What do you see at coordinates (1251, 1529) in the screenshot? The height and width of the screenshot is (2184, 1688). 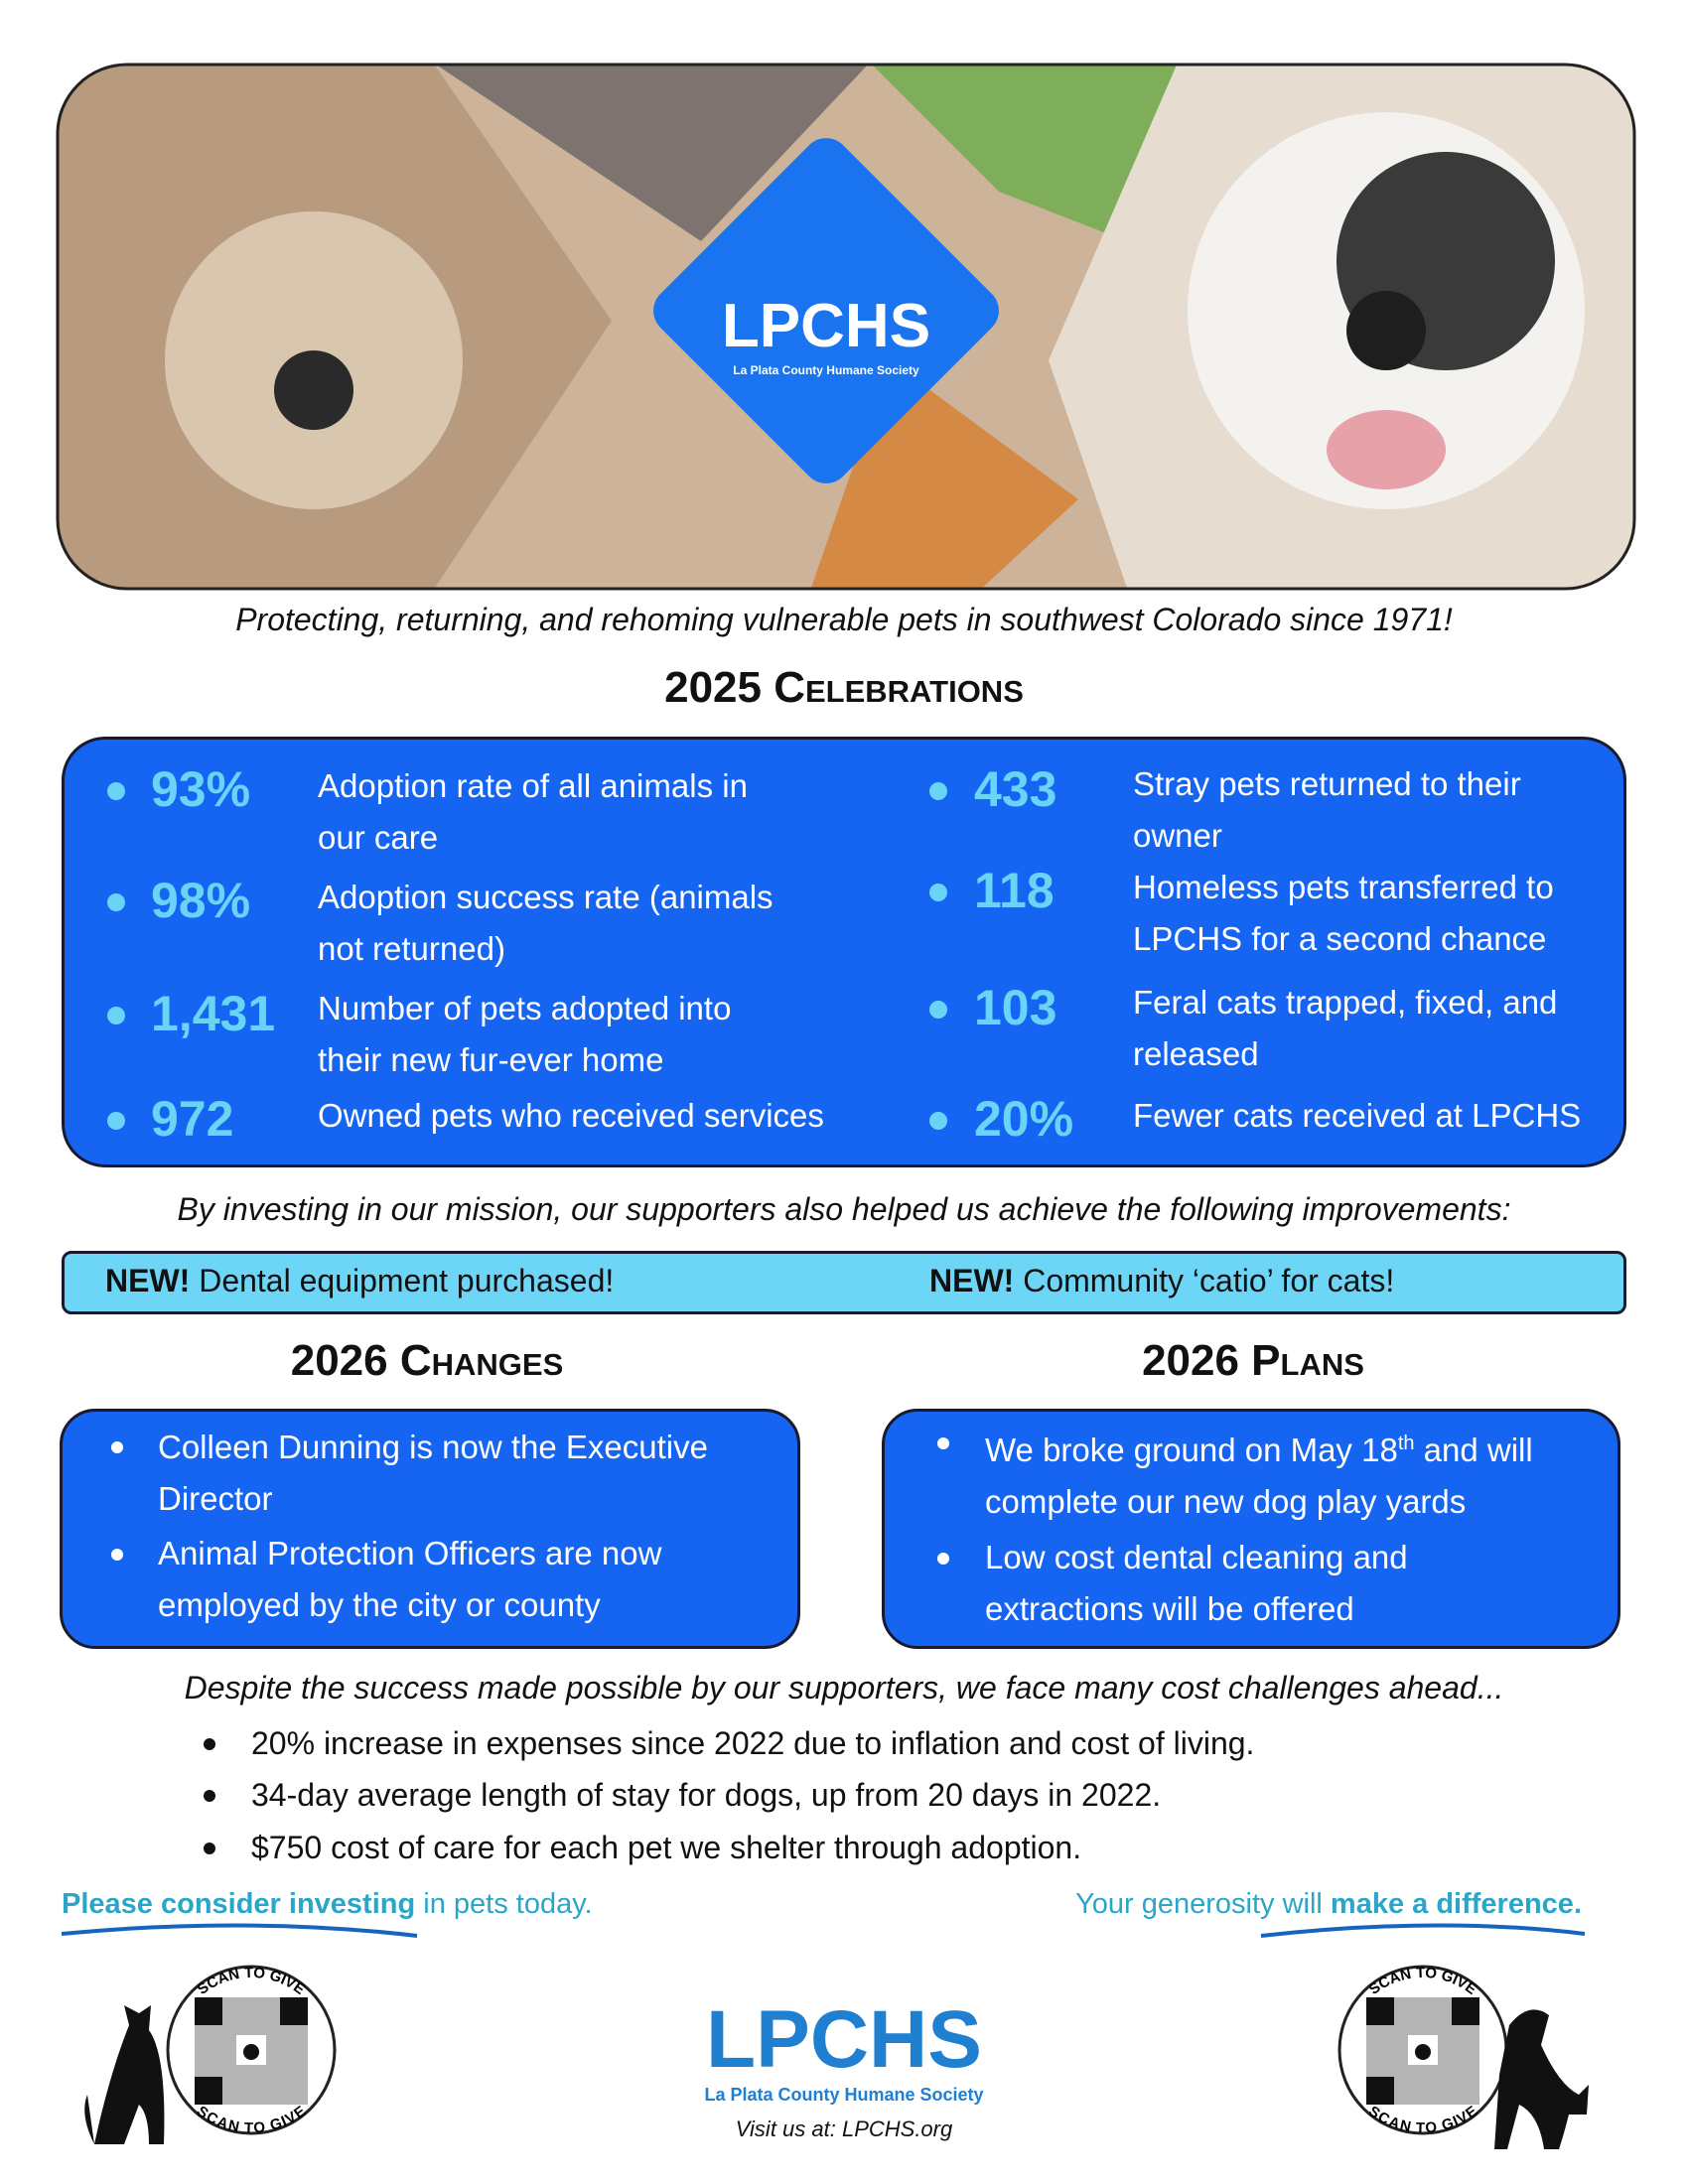 I see `plans-box` at bounding box center [1251, 1529].